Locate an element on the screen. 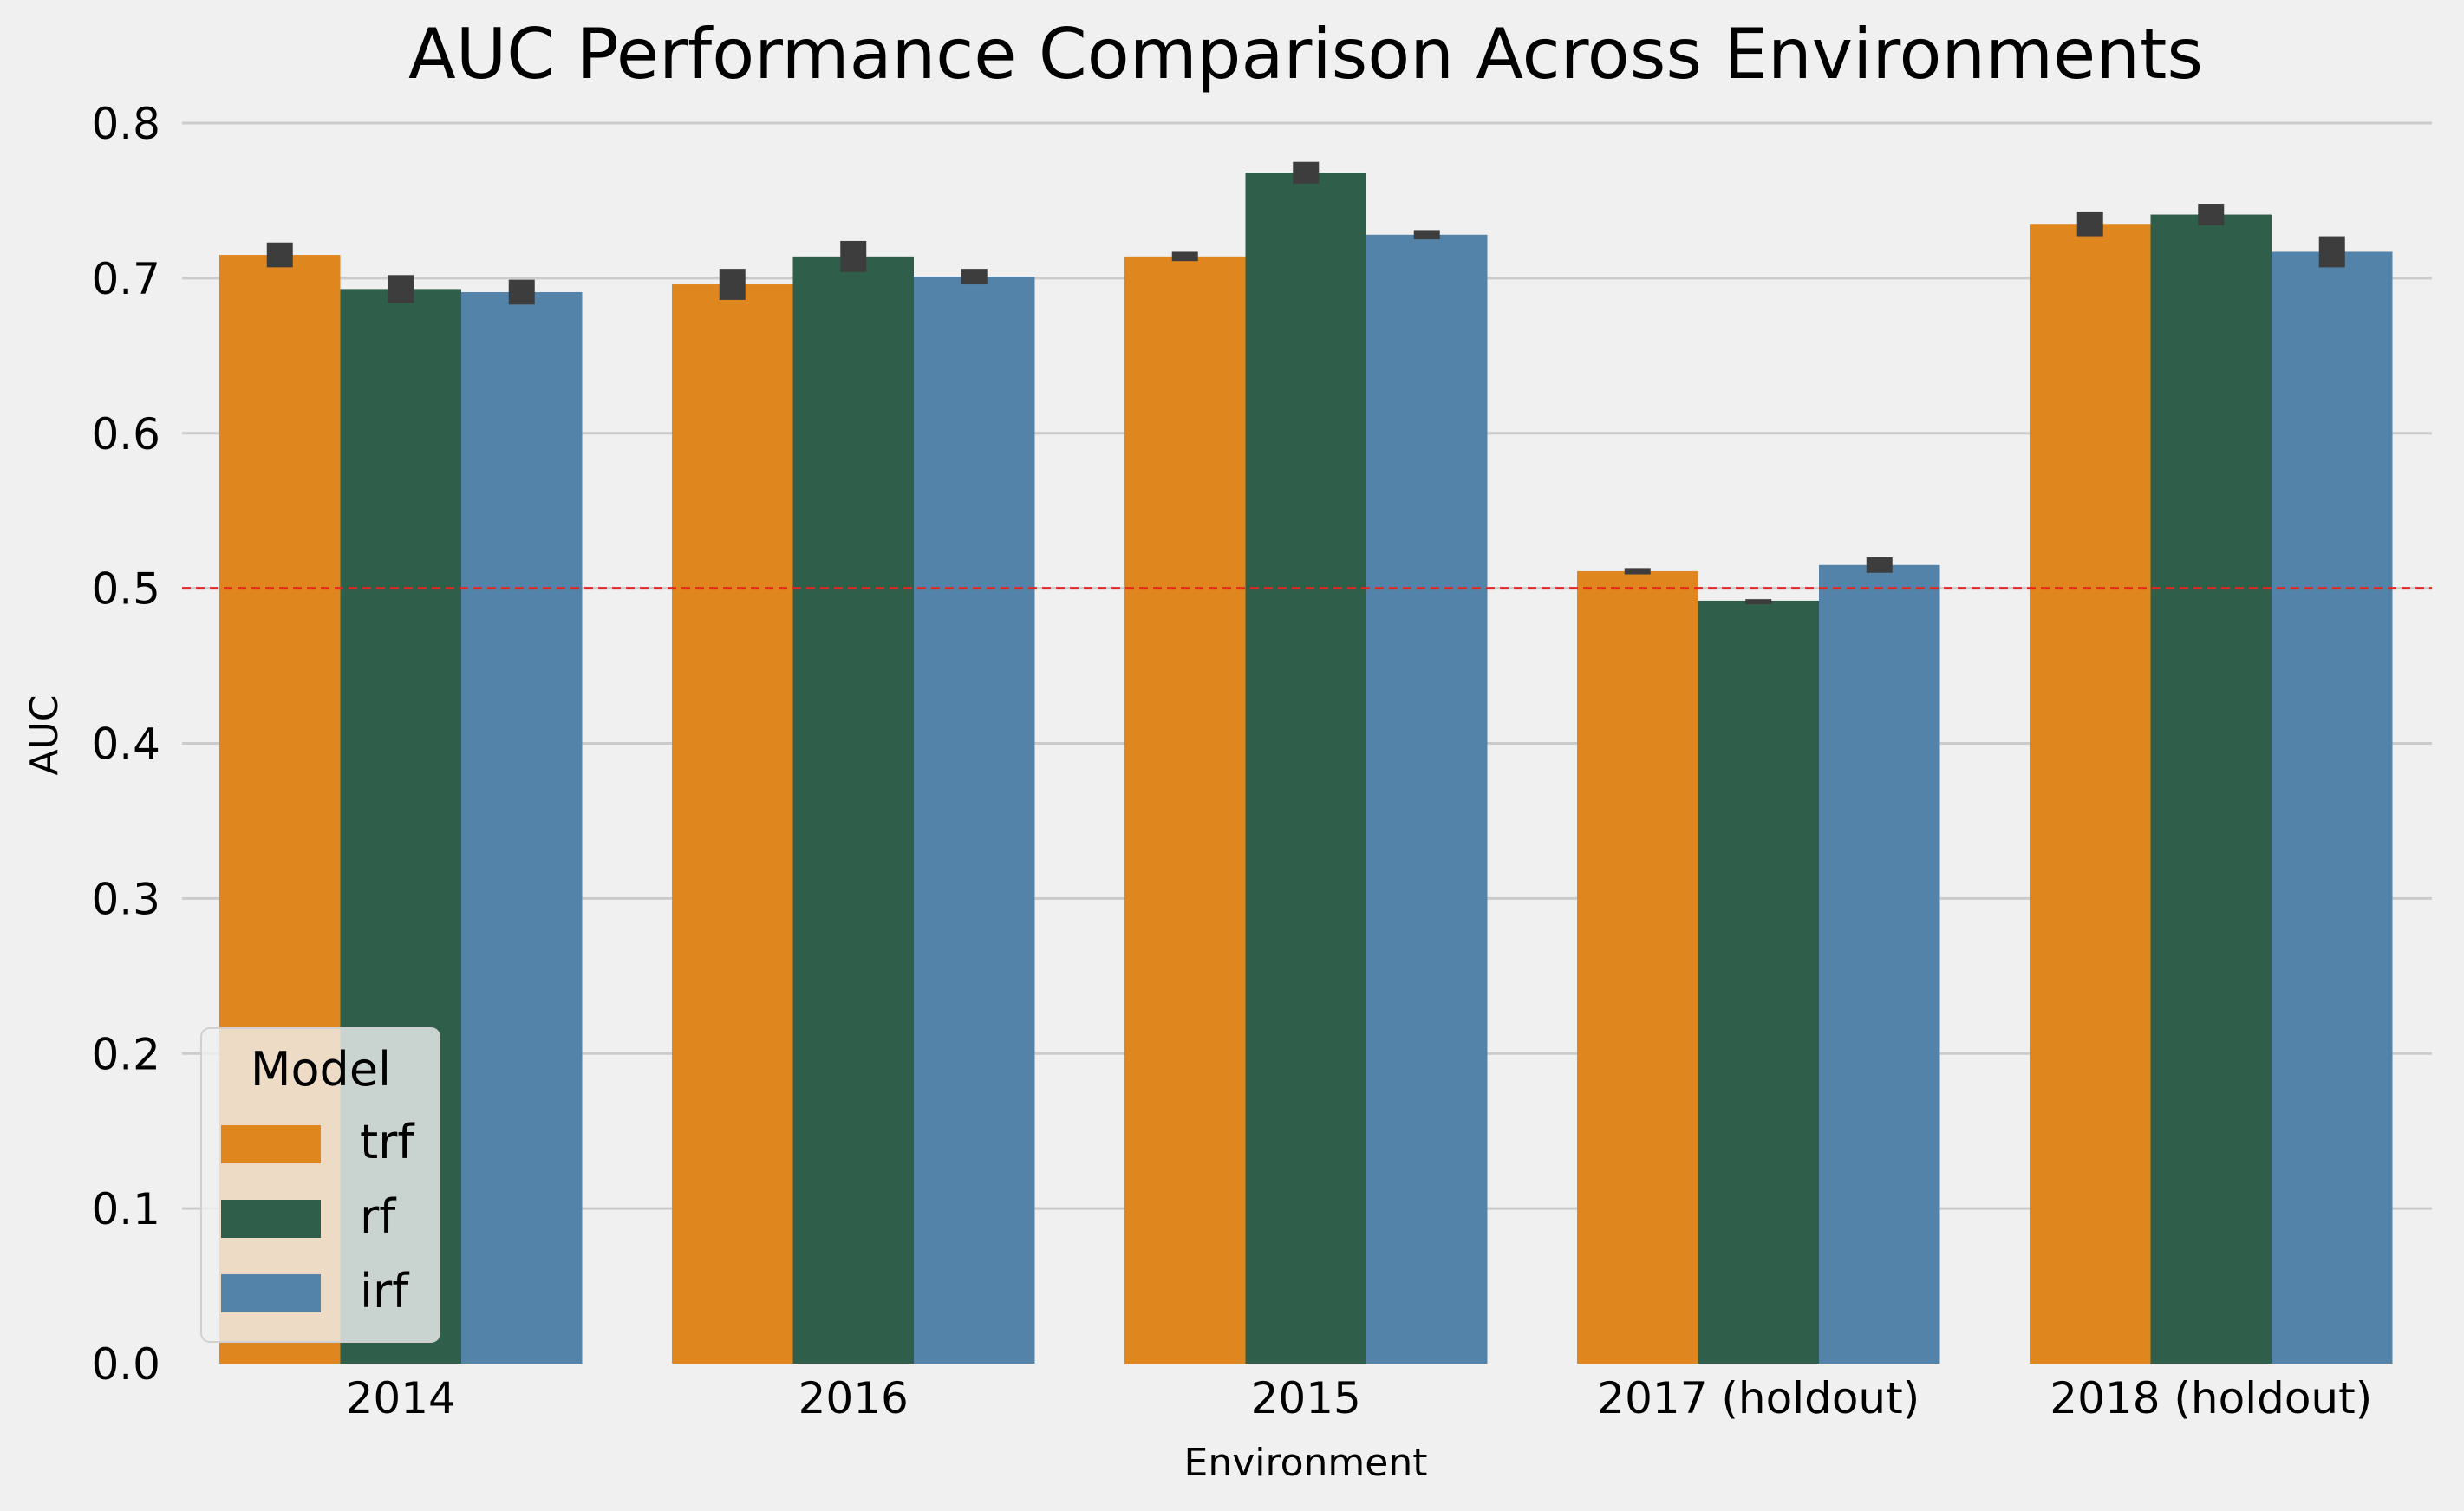  y-tick-label: 0.4 is located at coordinates (125, 745).